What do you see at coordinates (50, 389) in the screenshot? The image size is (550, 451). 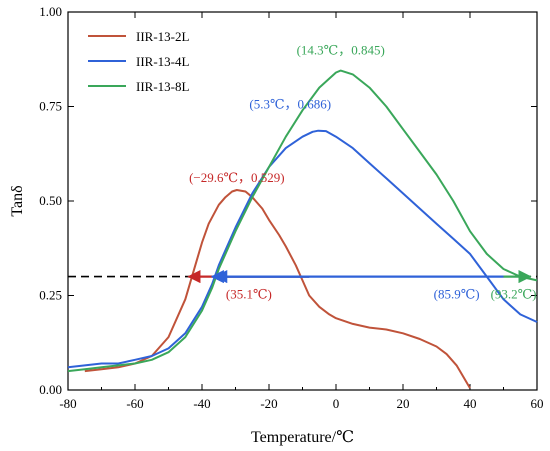 I see `y-tick-label: 0.00` at bounding box center [50, 389].